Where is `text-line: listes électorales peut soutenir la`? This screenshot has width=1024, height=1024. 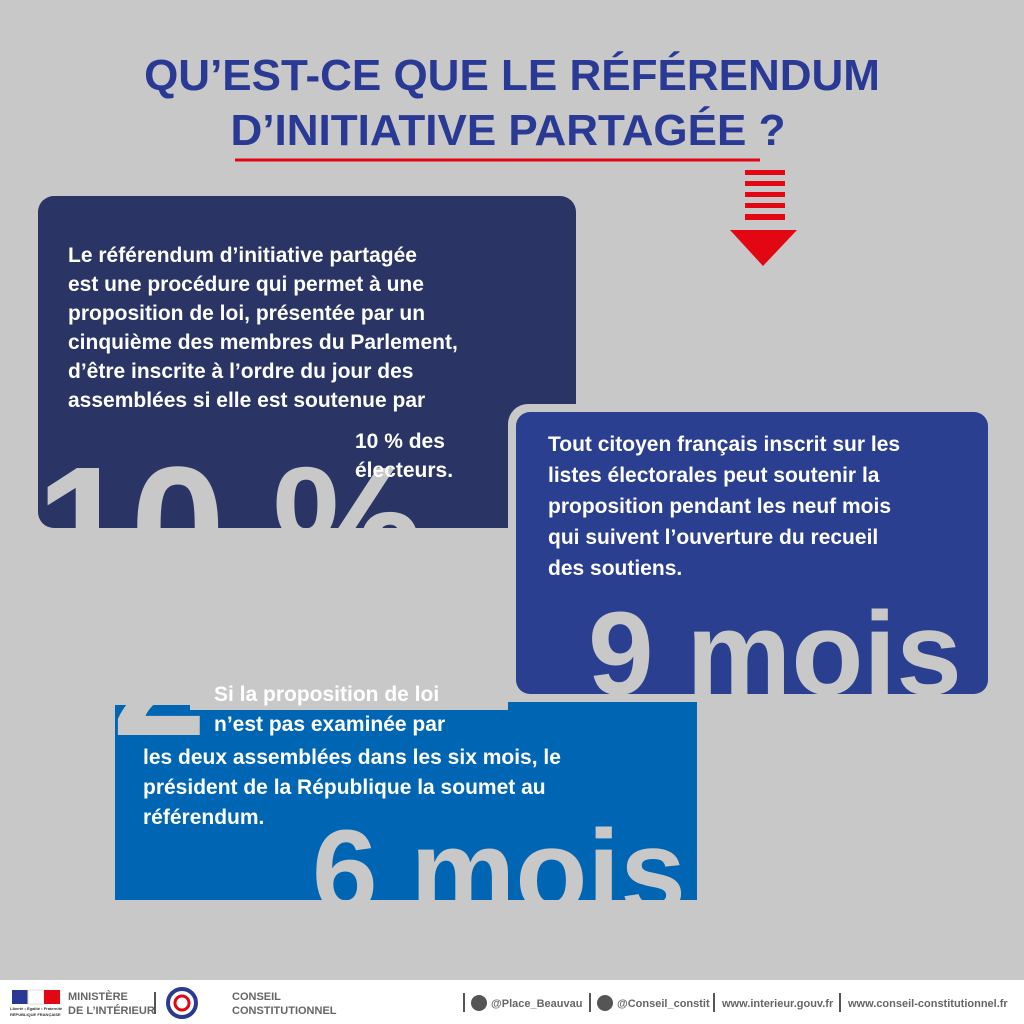
text-line: listes électorales peut soutenir la is located at coordinates (714, 475).